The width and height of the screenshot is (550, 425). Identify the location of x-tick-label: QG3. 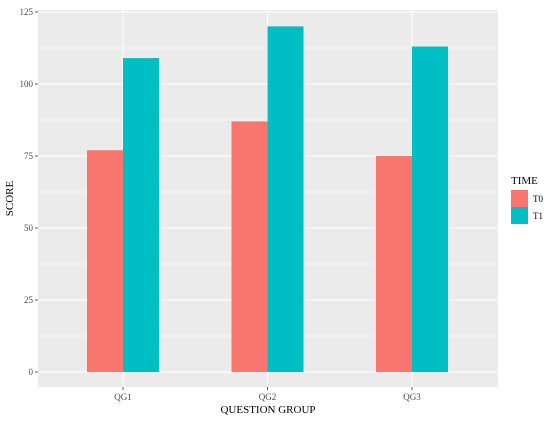
(412, 397).